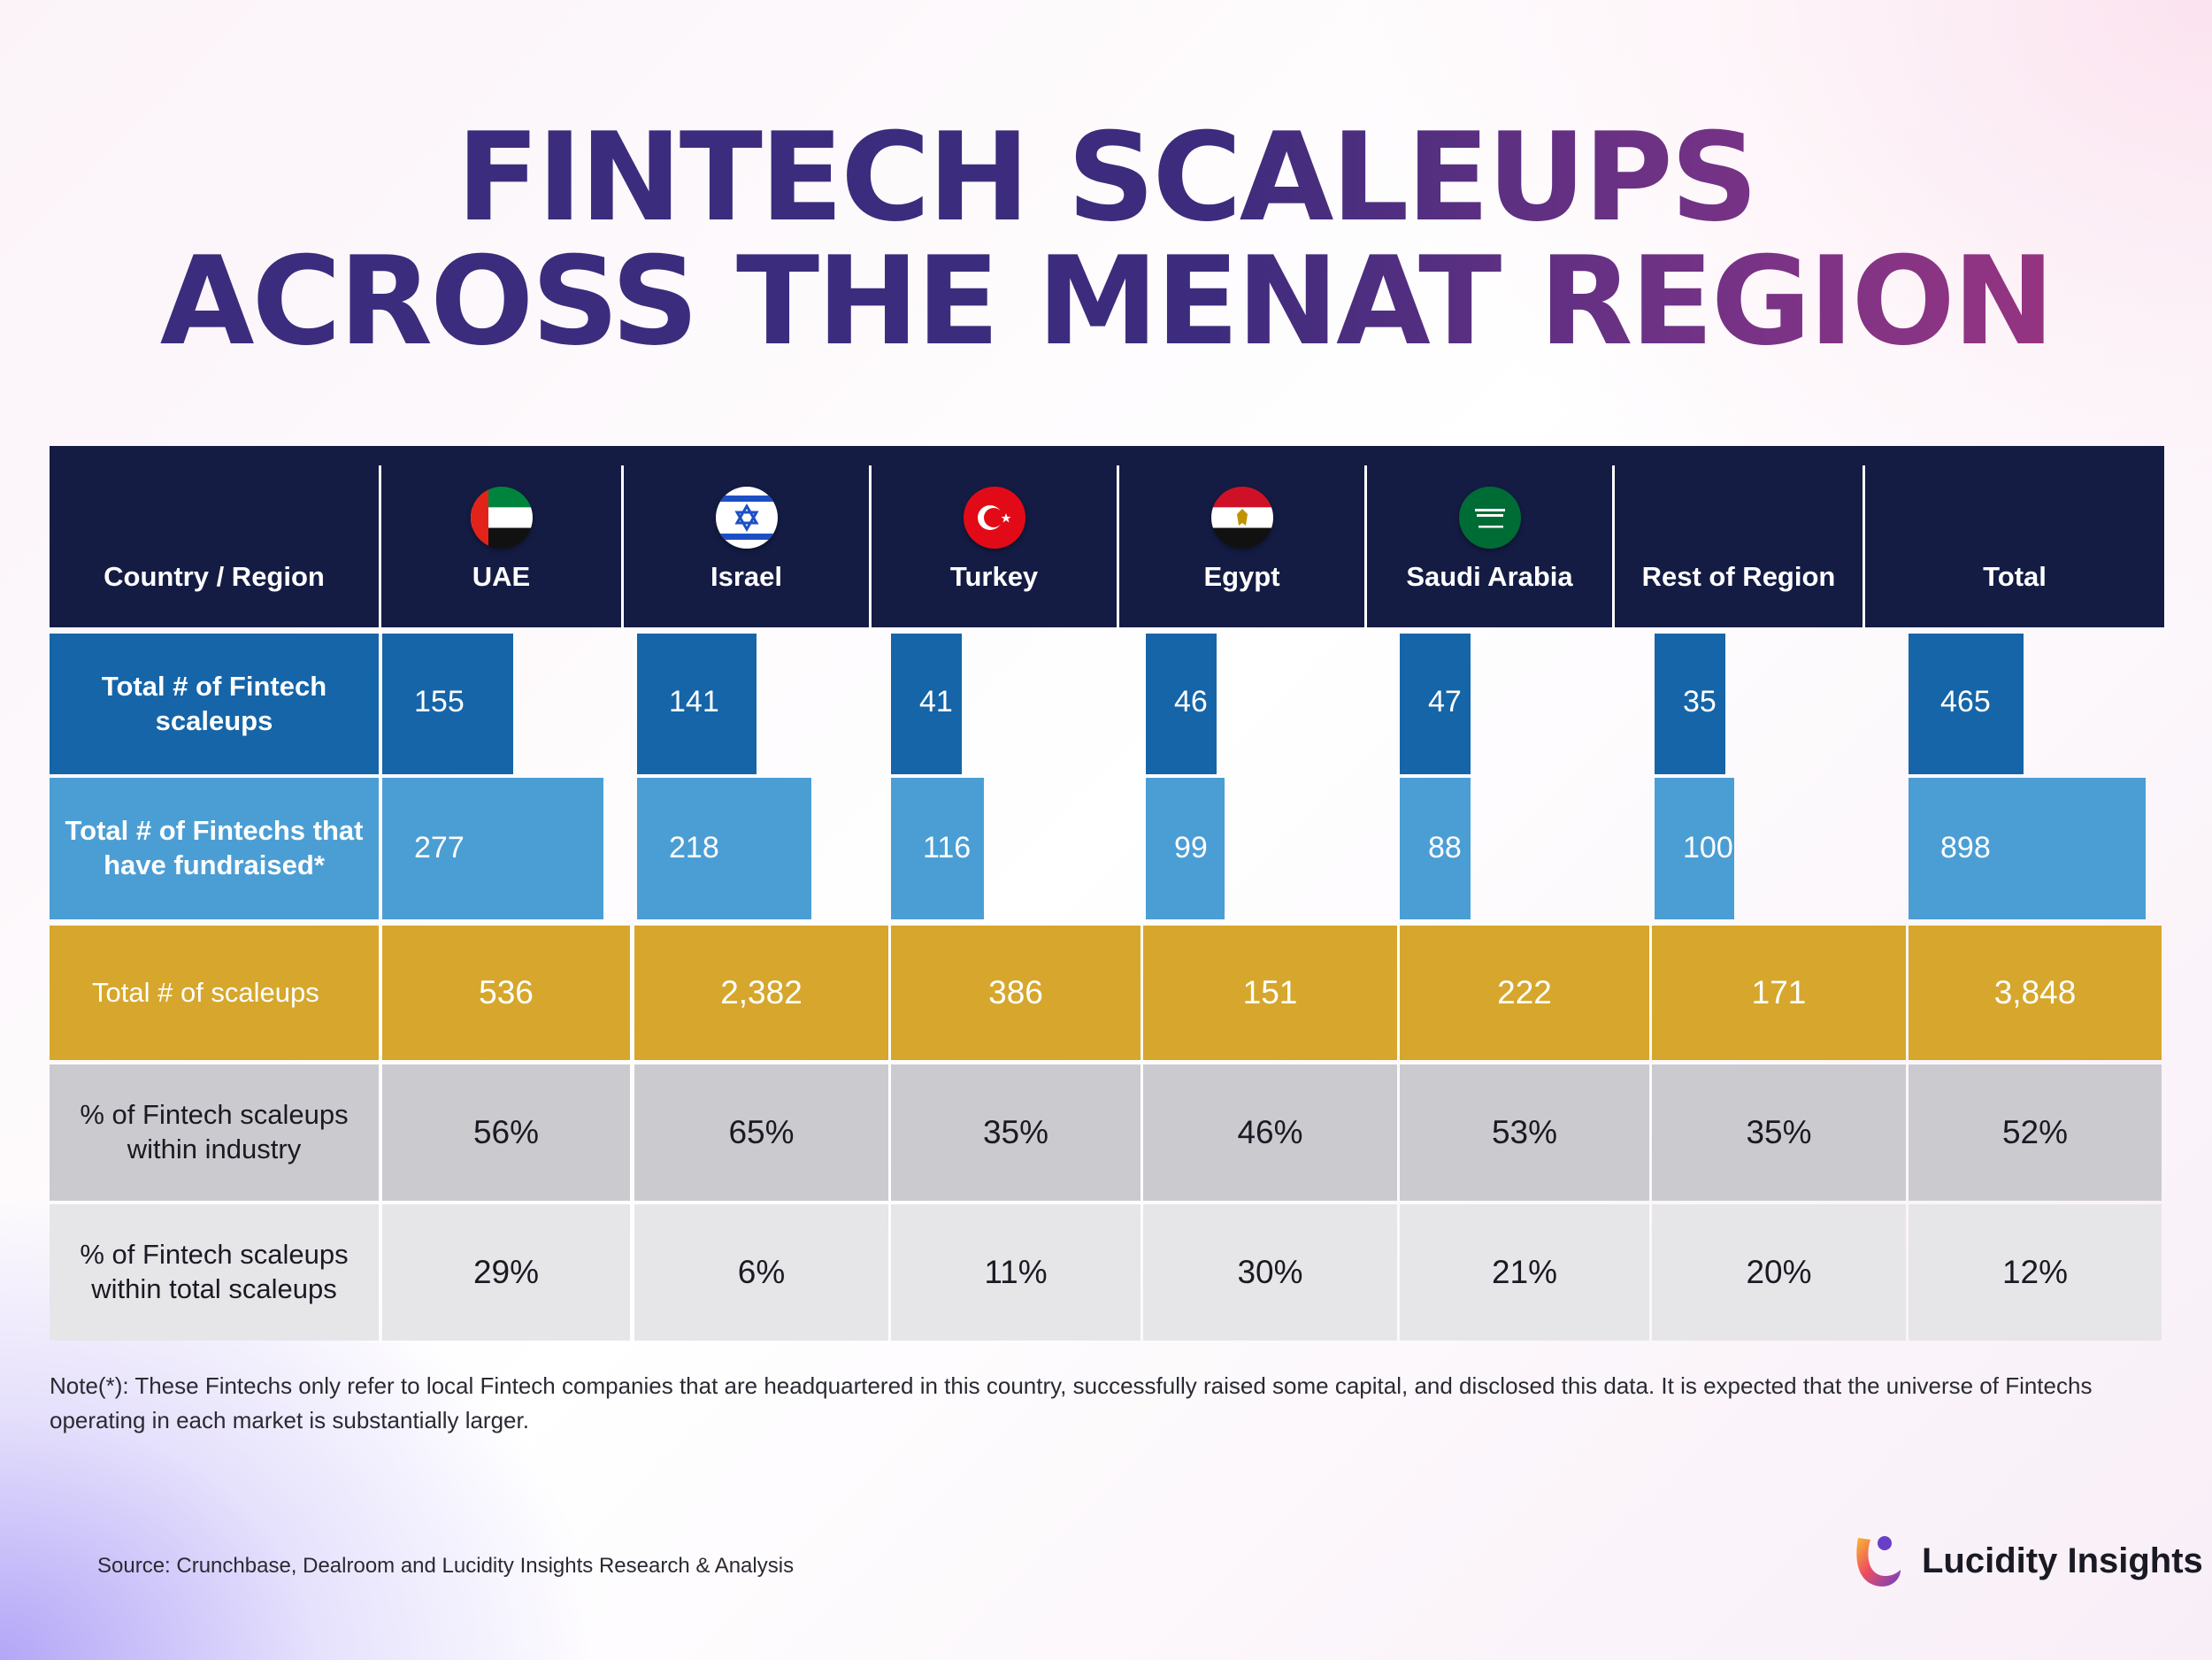 This screenshot has width=2212, height=1660. I want to click on bar-value-label: 465, so click(1966, 702).